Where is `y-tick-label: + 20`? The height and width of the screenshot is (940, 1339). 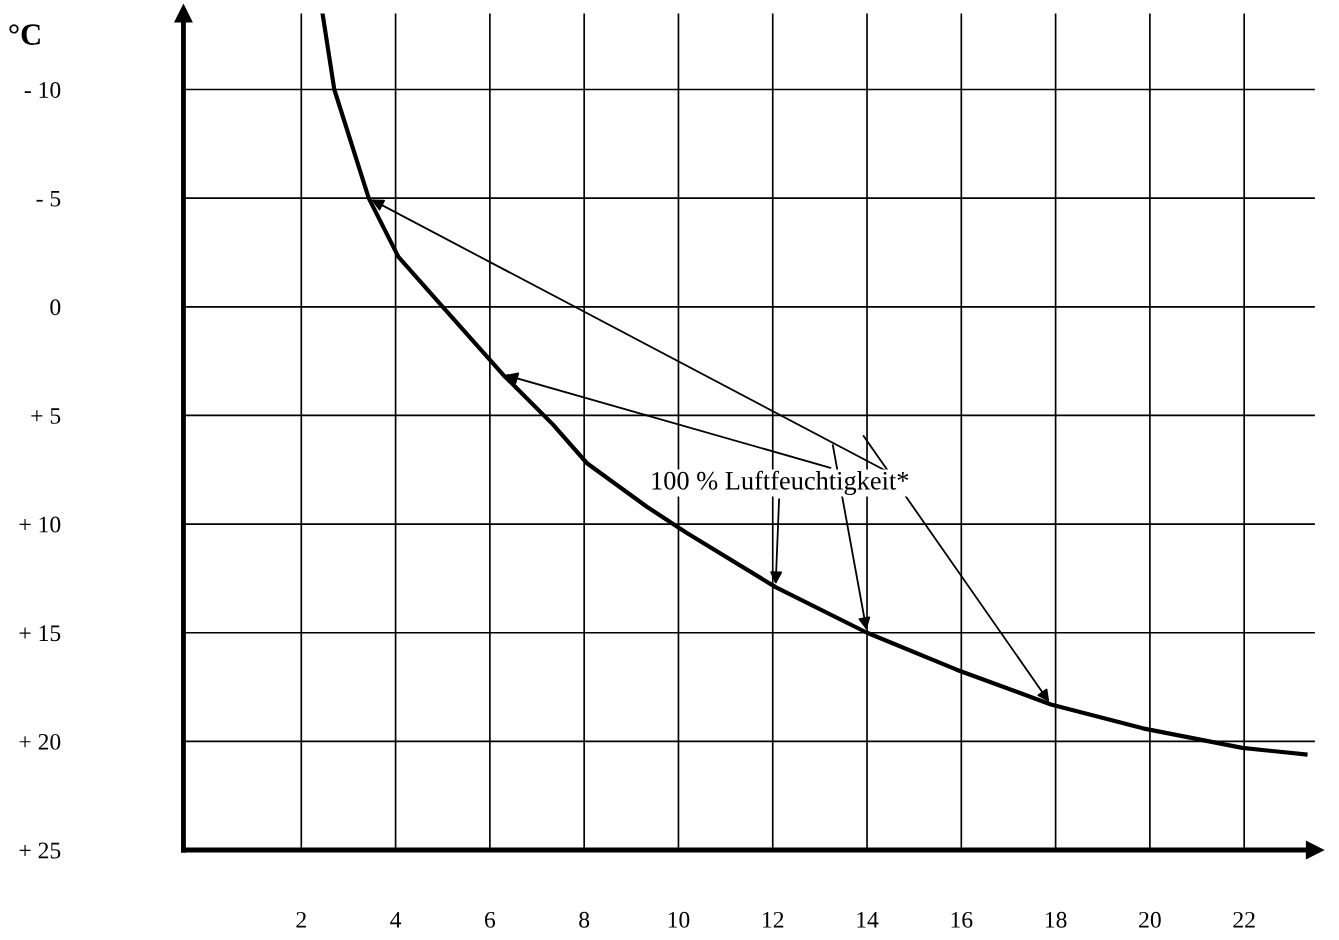 y-tick-label: + 20 is located at coordinates (40, 741).